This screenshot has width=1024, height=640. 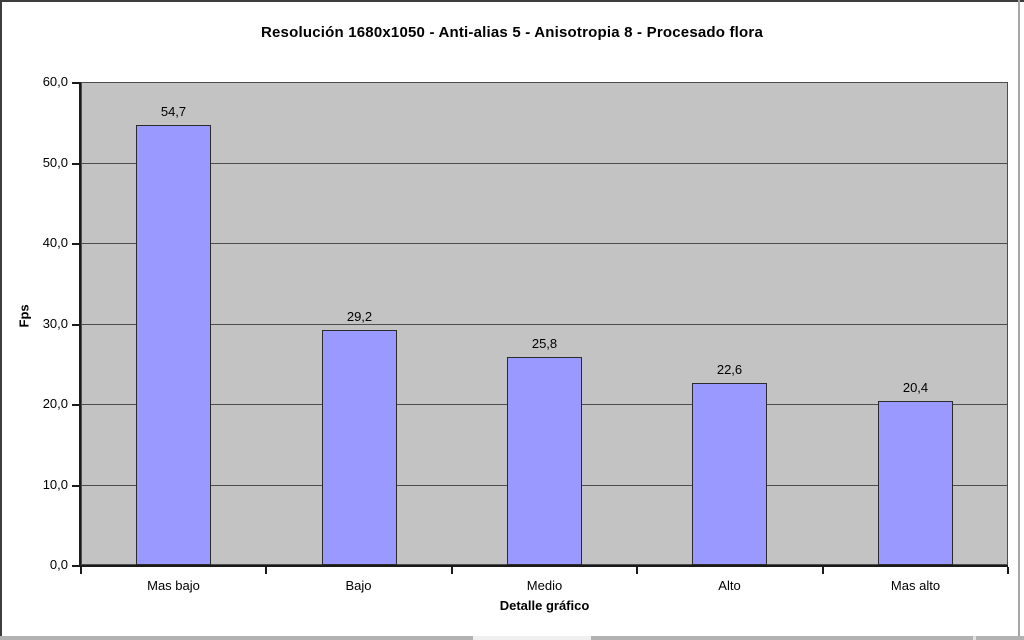 What do you see at coordinates (173, 345) in the screenshot?
I see `bar-mas-bajo` at bounding box center [173, 345].